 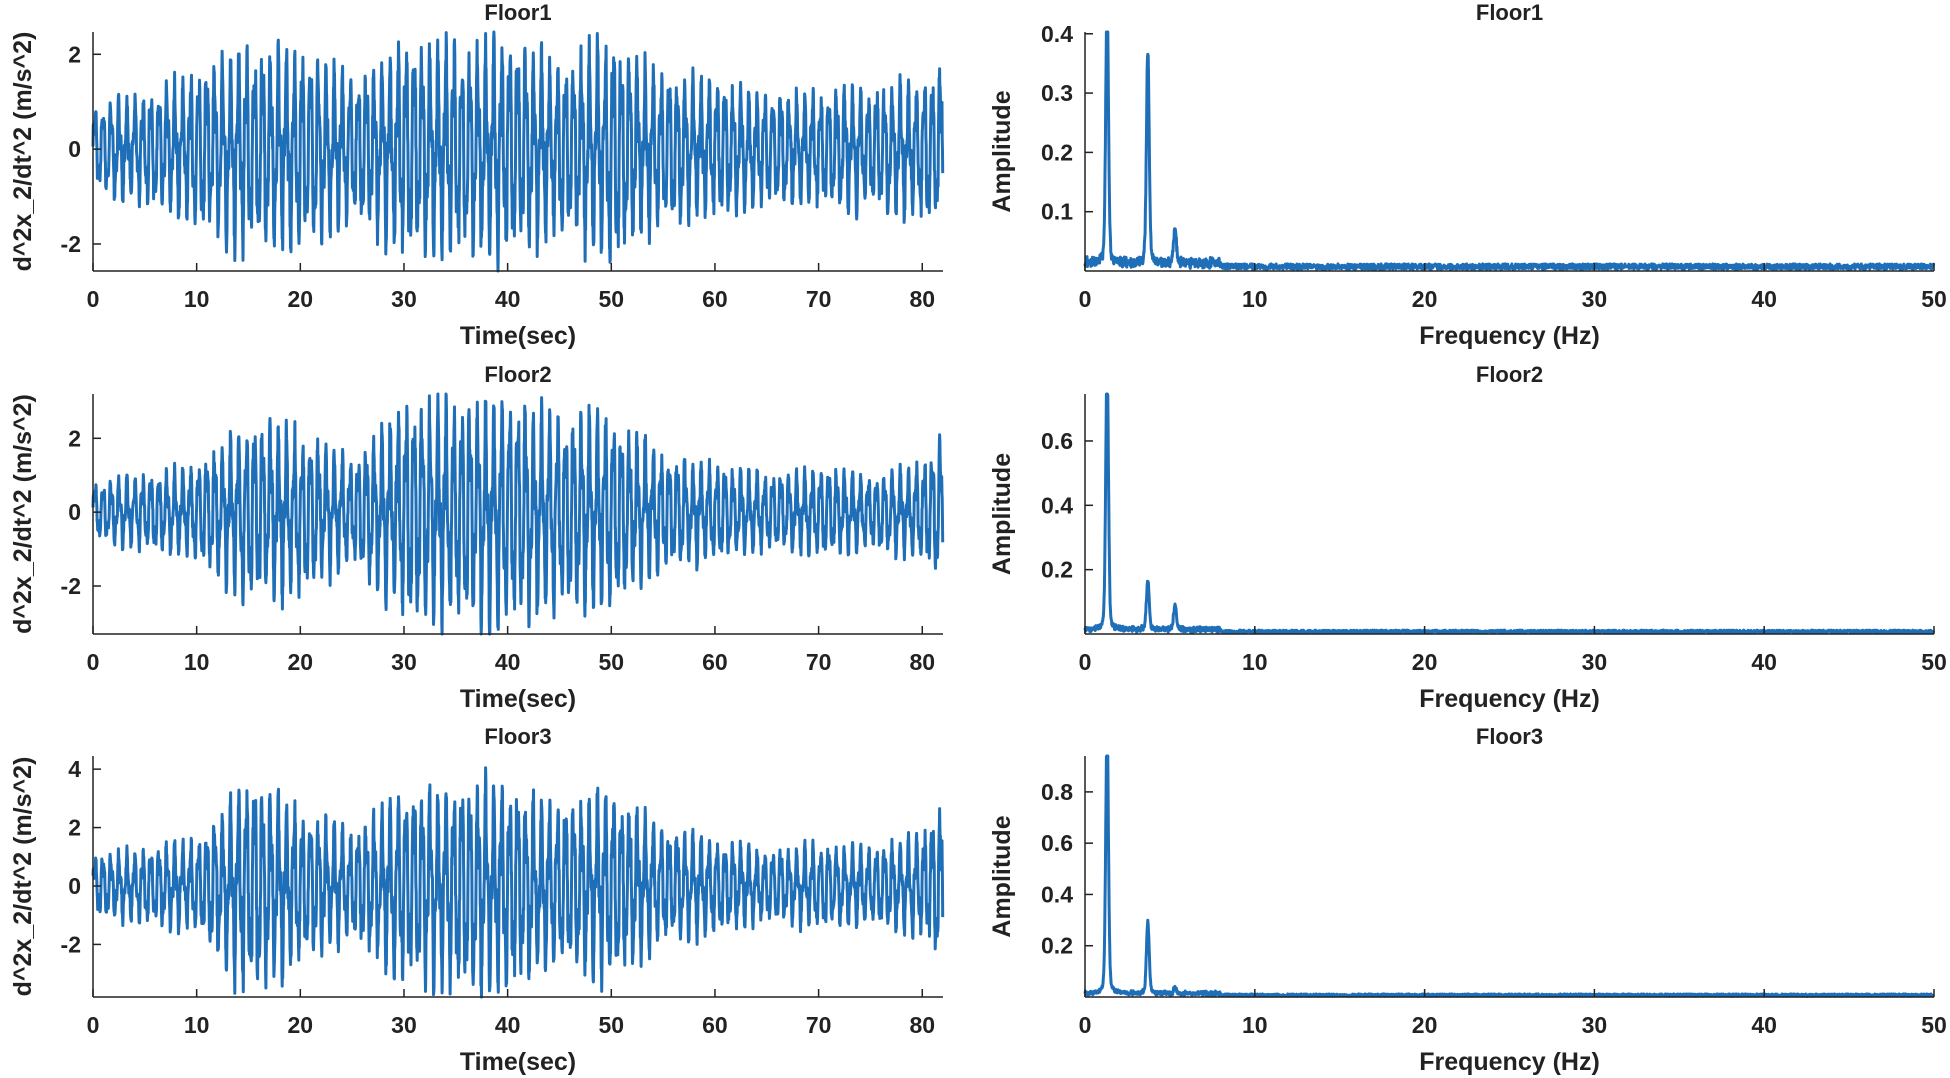 I want to click on y-tick-label: 0.8, so click(x=1057, y=792).